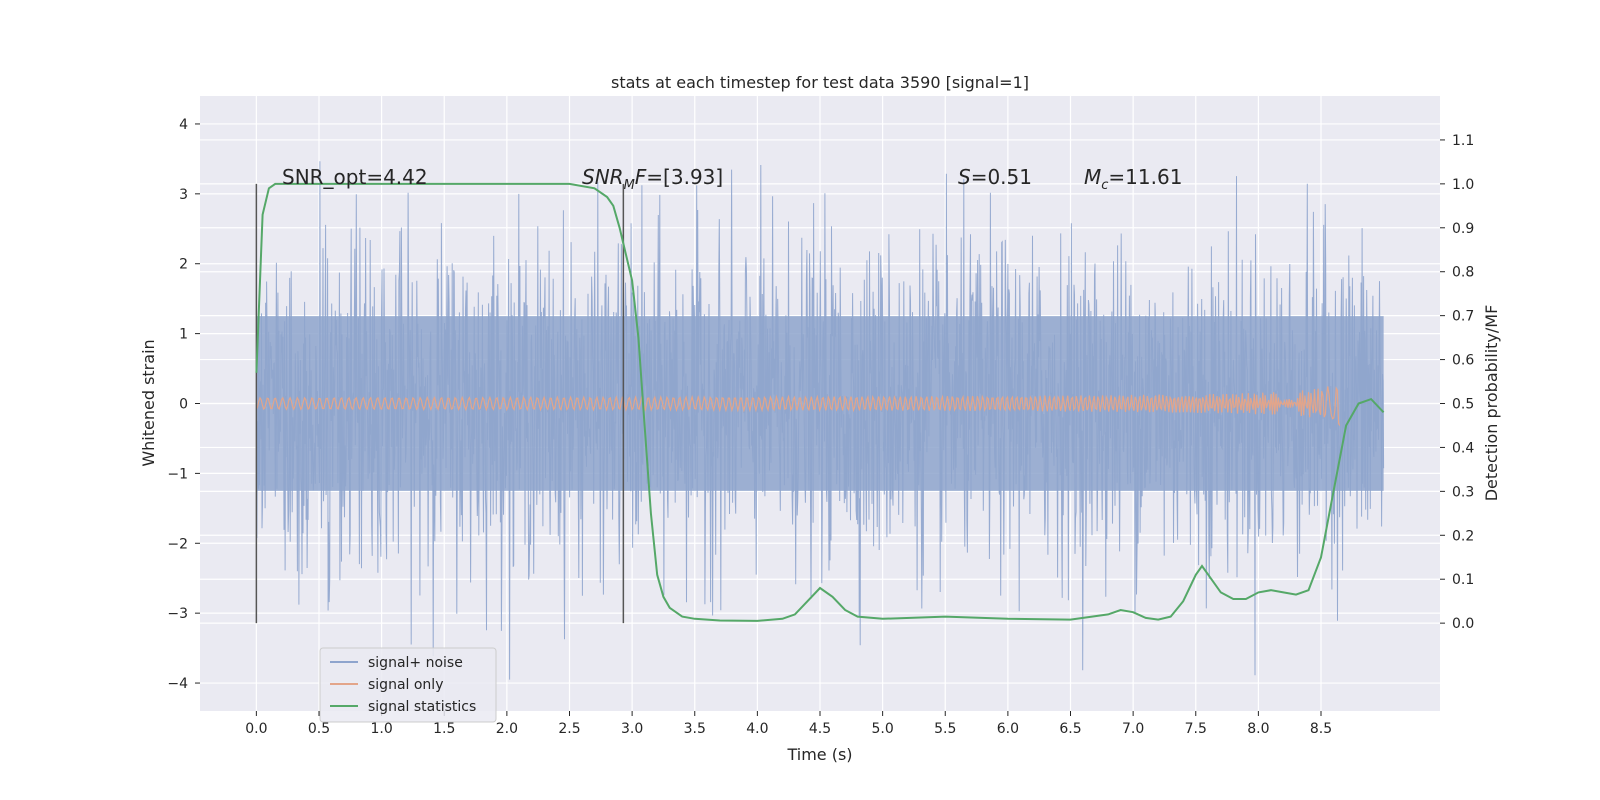 The width and height of the screenshot is (1600, 800). What do you see at coordinates (1457, 382) in the screenshot?
I see `y-right-axis-ticks: 0.0 0.1 0.2 0.3 0.4 0.5 0.6 0.7 0.8 0.9 1.0 1.1` at bounding box center [1457, 382].